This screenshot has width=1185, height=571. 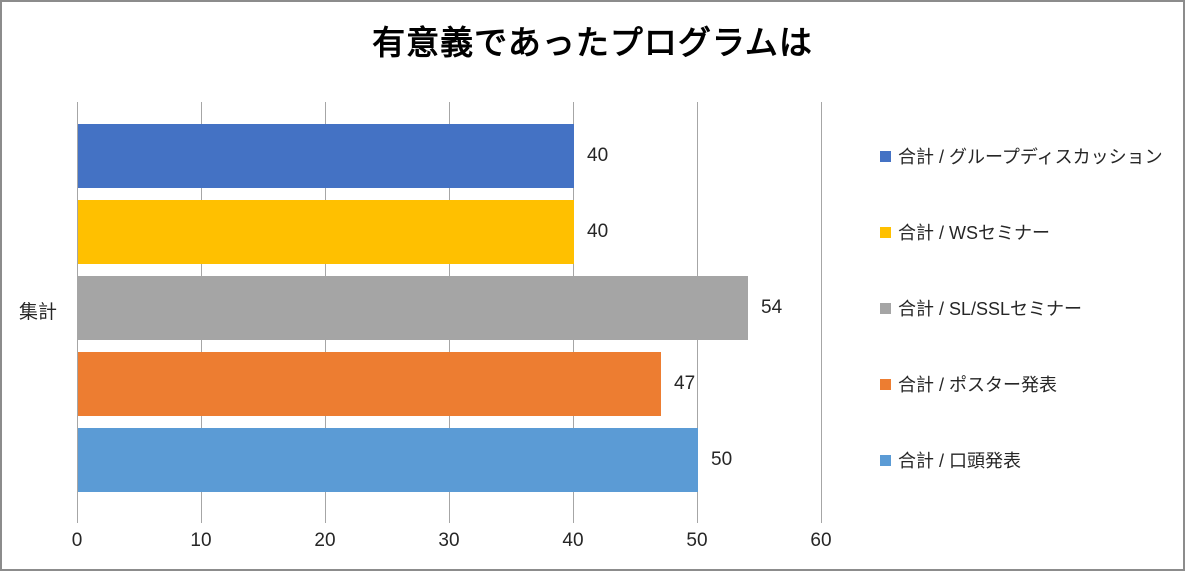 What do you see at coordinates (697, 540) in the screenshot?
I see `x-tick-label: 50` at bounding box center [697, 540].